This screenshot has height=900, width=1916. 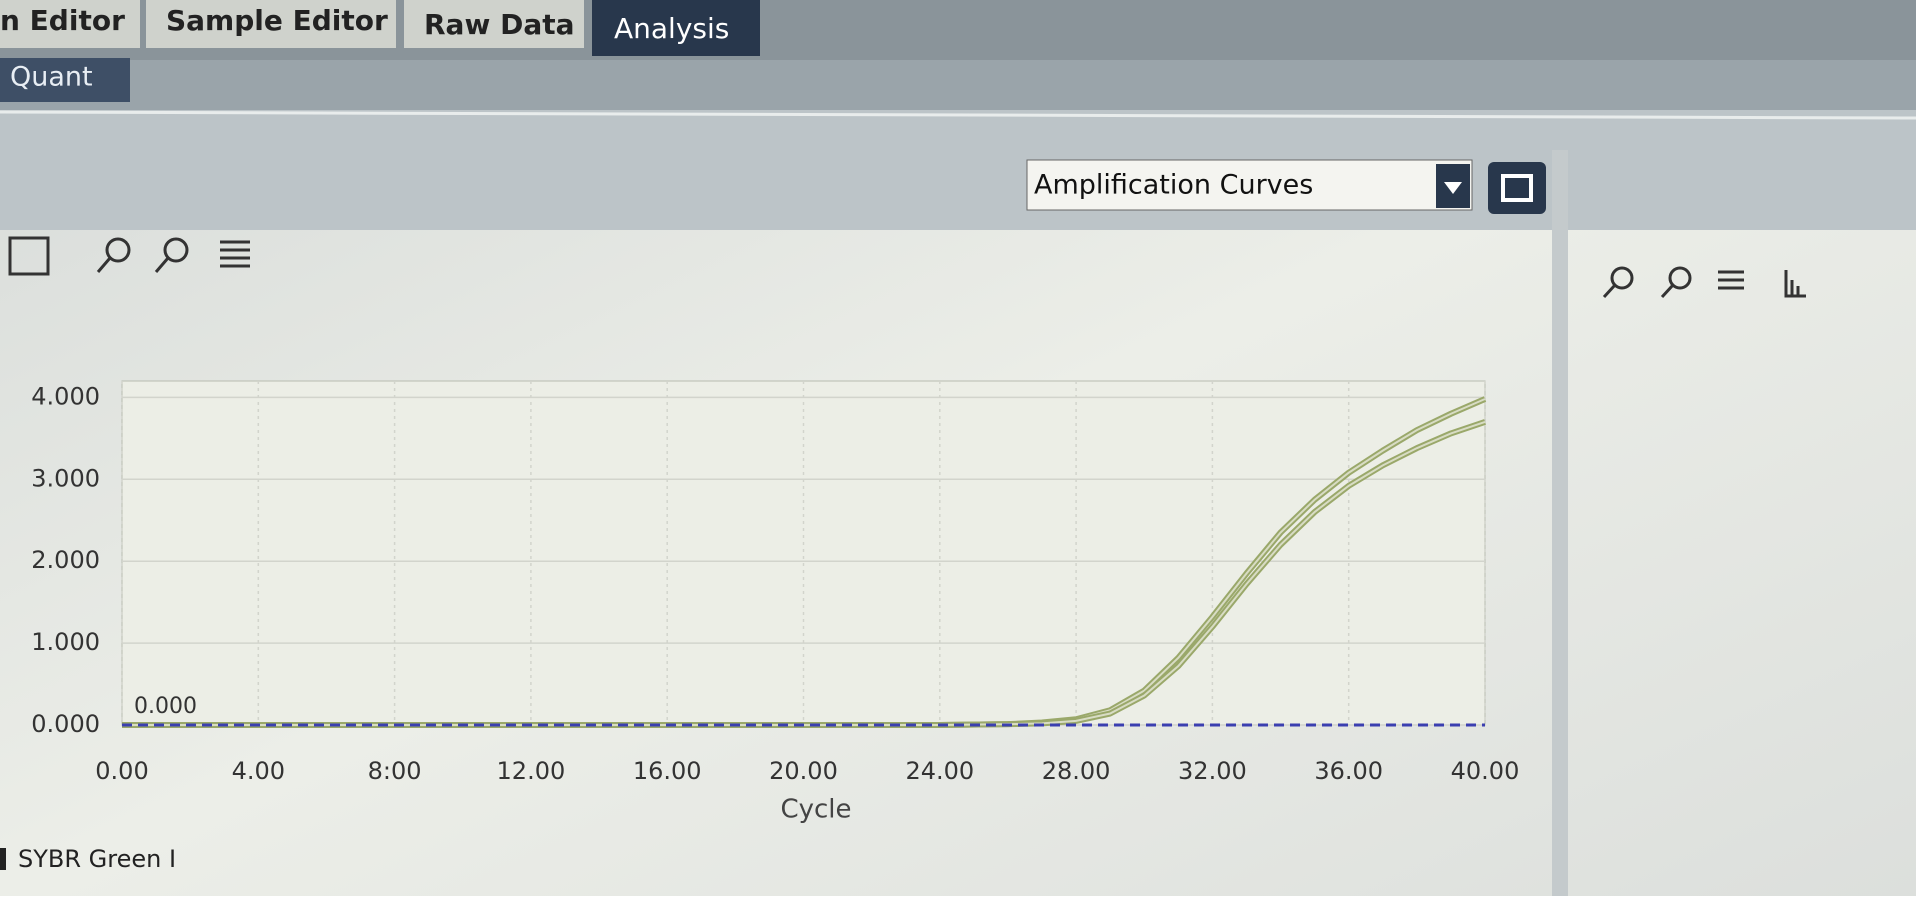 What do you see at coordinates (165, 706) in the screenshot?
I see `threshold-label: 0.000` at bounding box center [165, 706].